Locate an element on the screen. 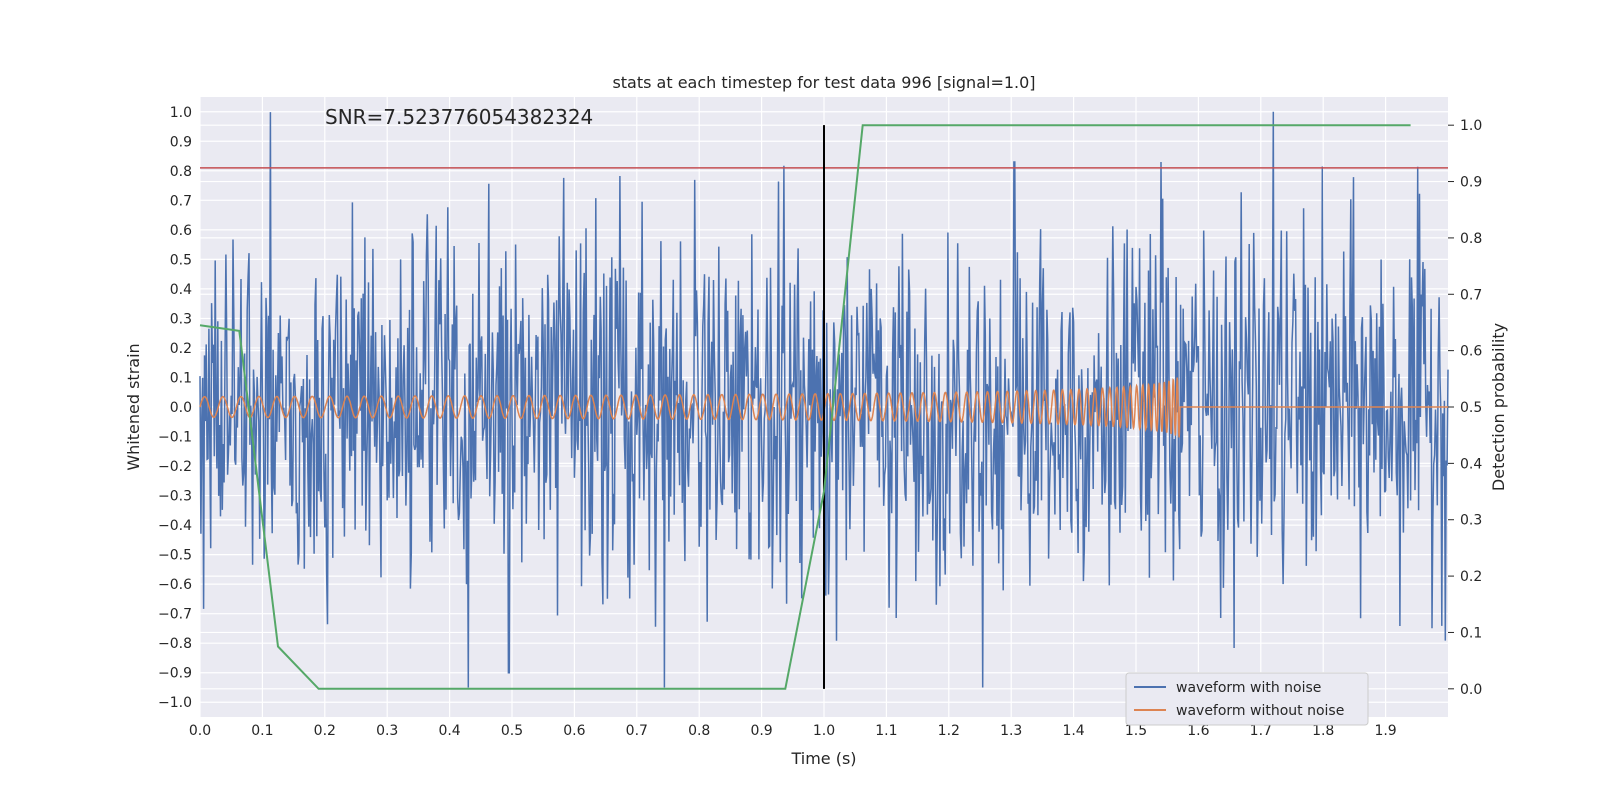 The image size is (1600, 800). legend-label-noise: waveform with noise is located at coordinates (1248, 688).